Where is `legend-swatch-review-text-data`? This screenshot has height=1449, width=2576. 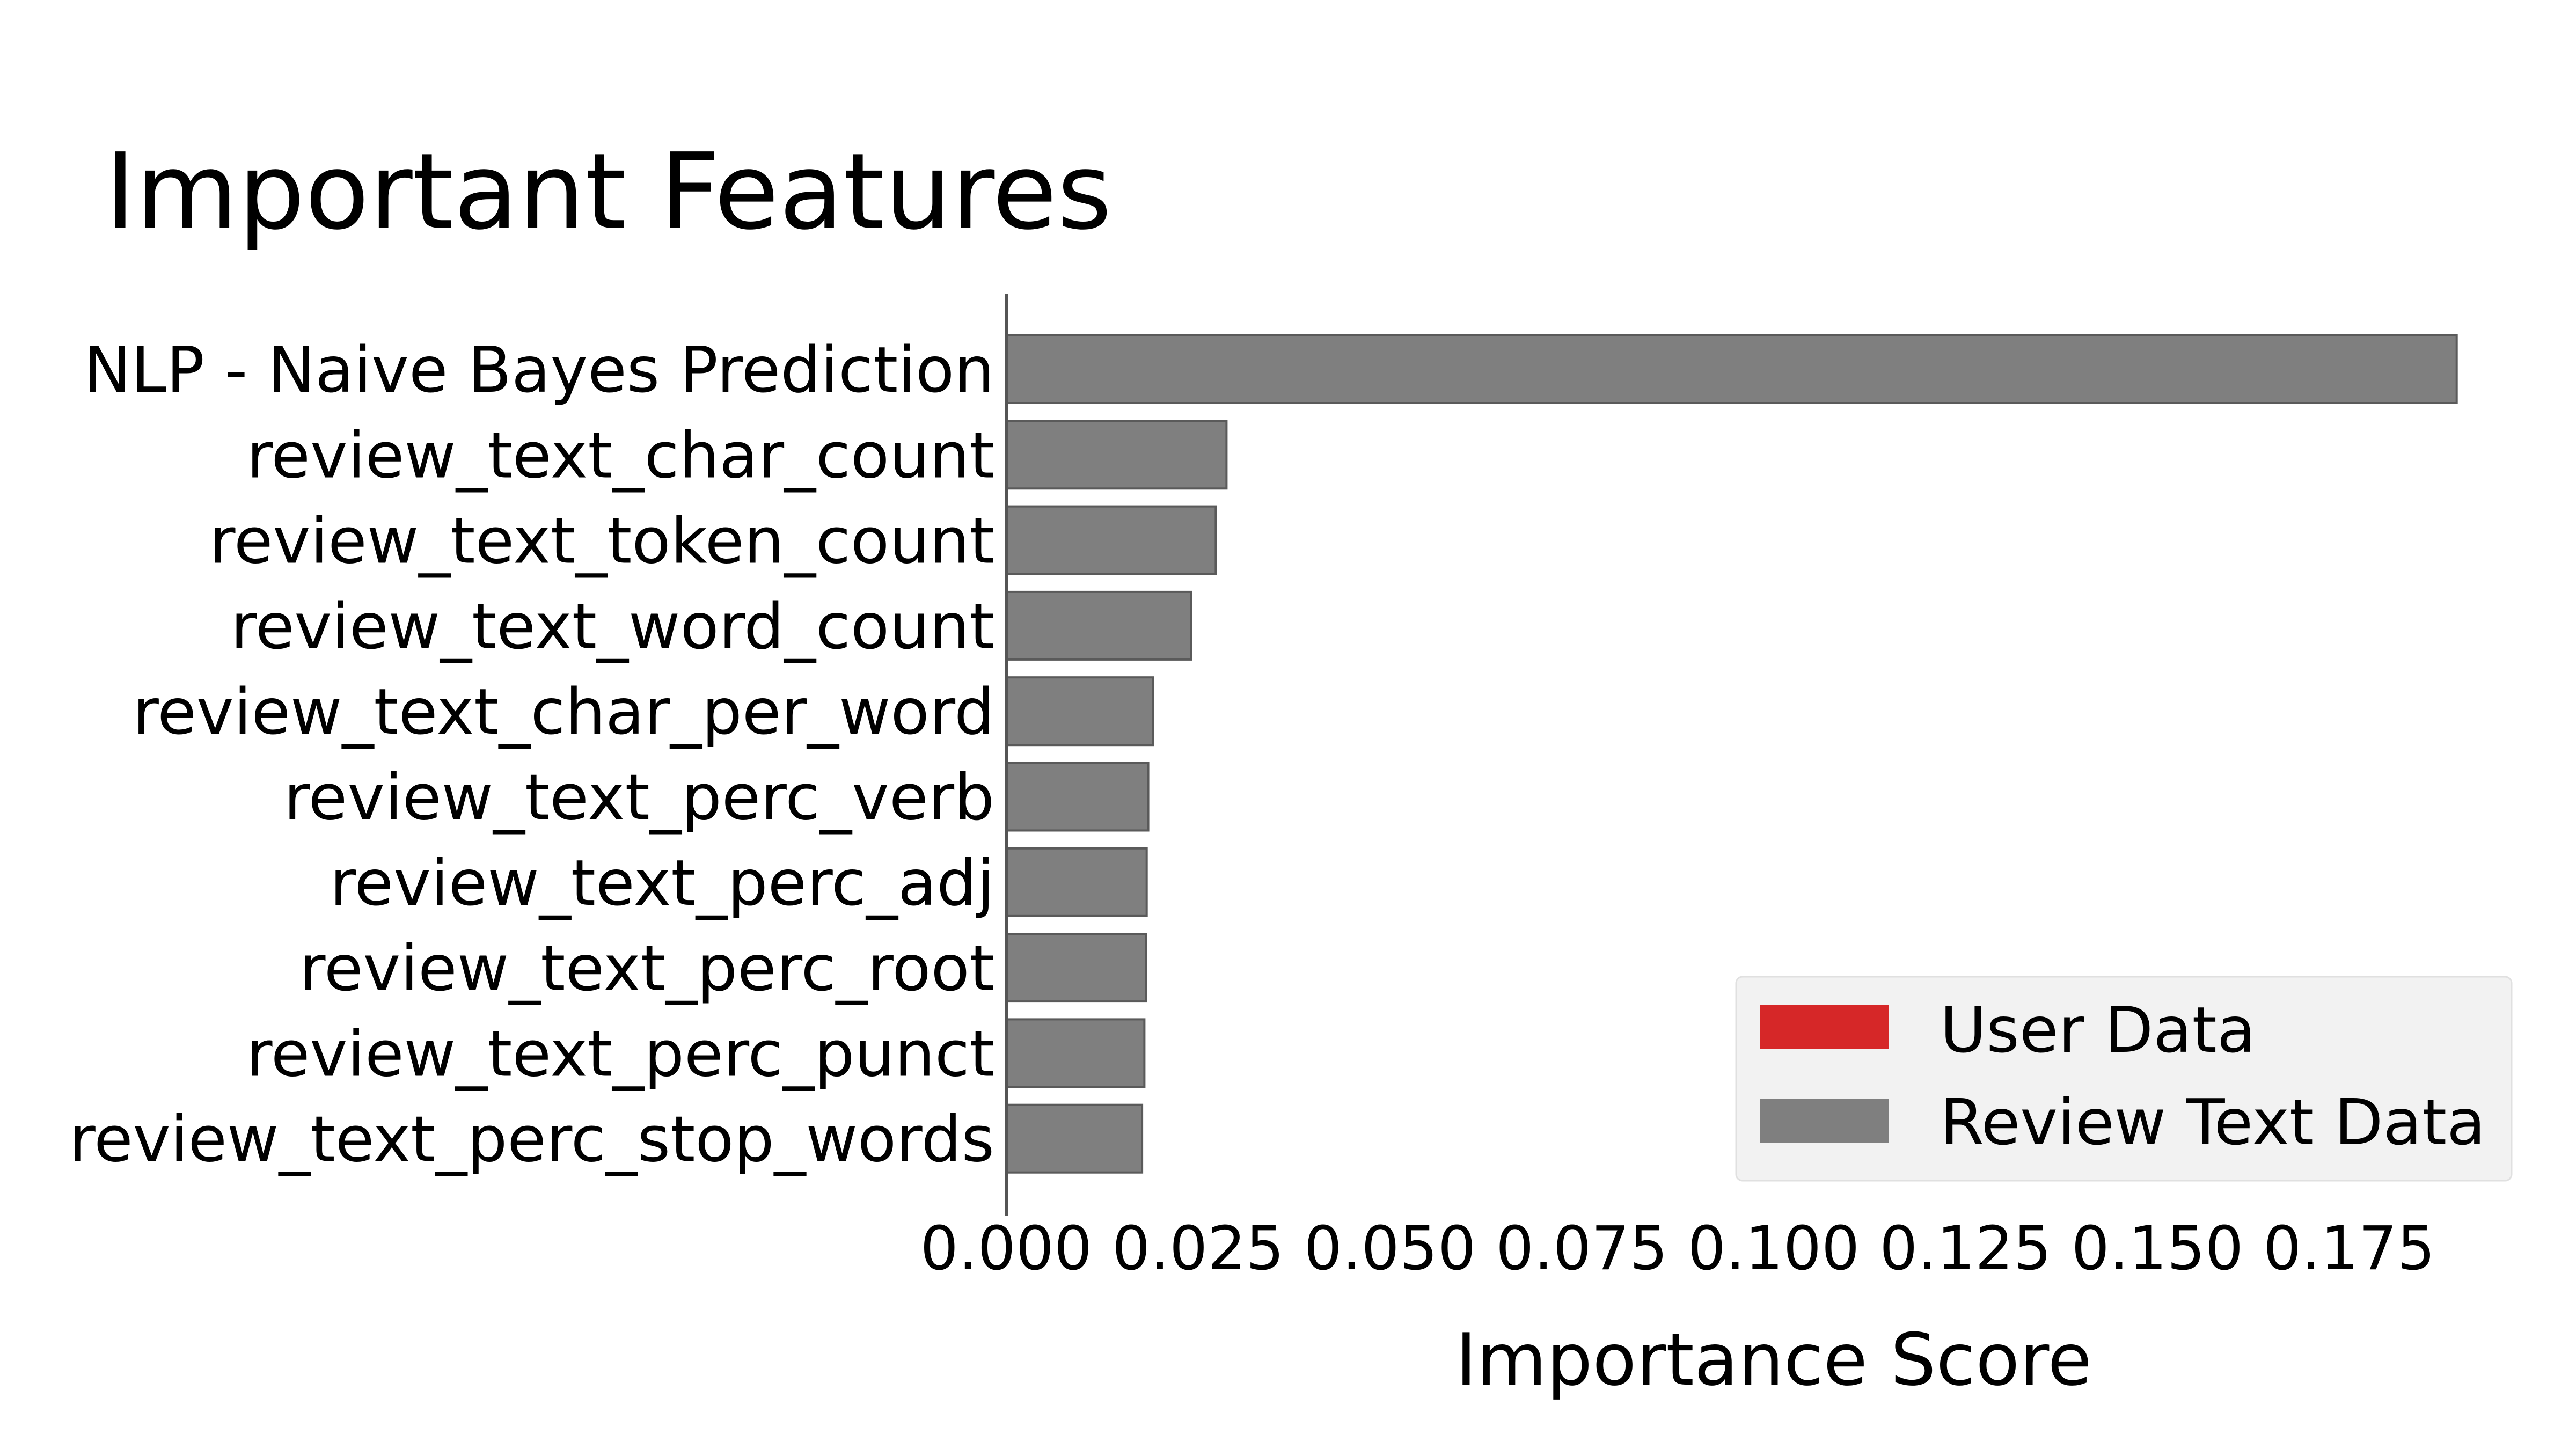
legend-swatch-review-text-data is located at coordinates (1824, 1121).